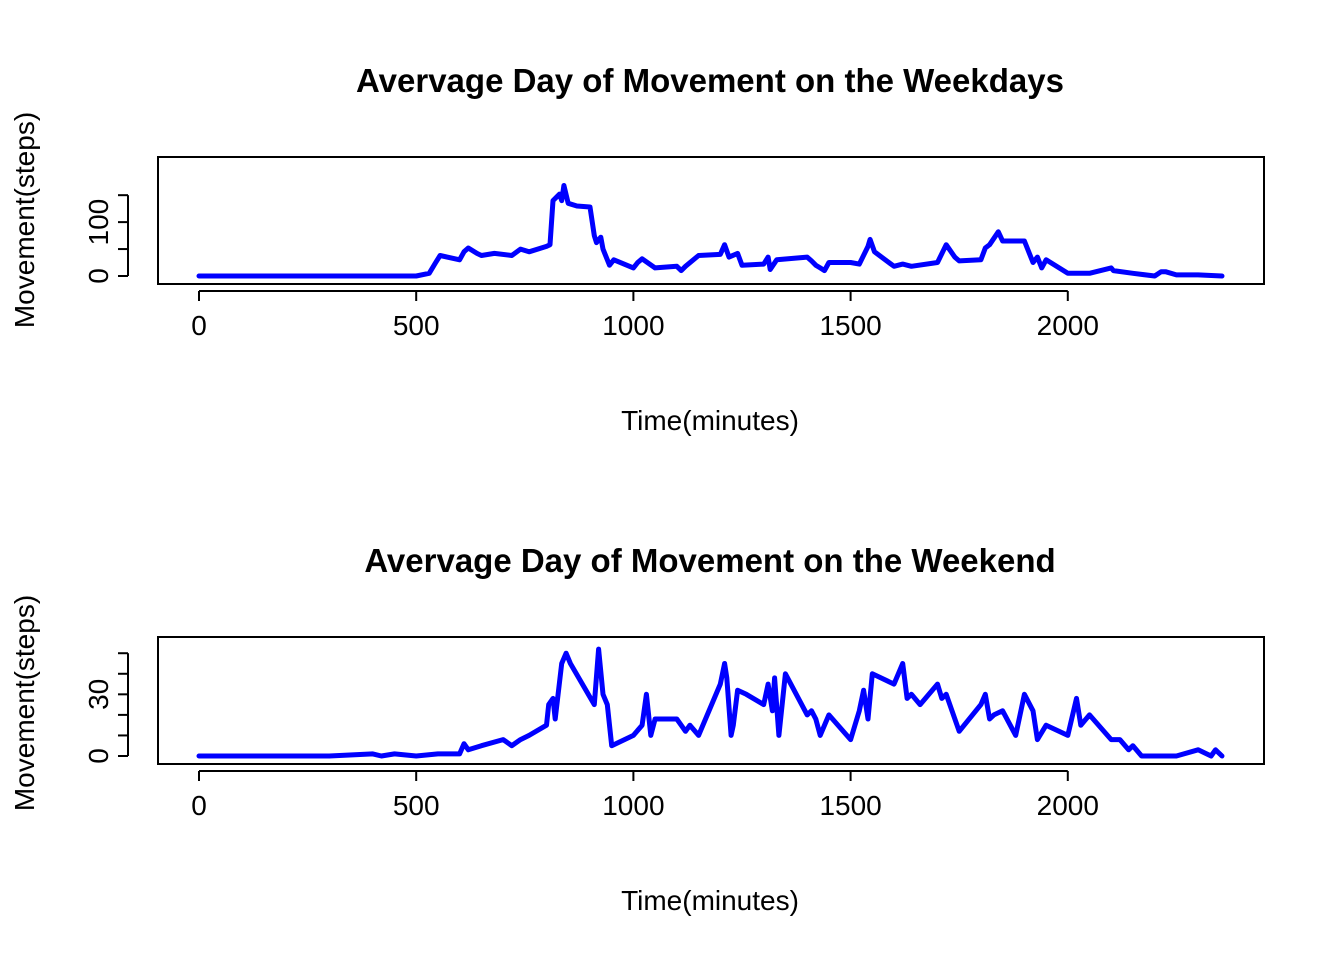  I want to click on y-tick-label: 100, so click(98, 222).